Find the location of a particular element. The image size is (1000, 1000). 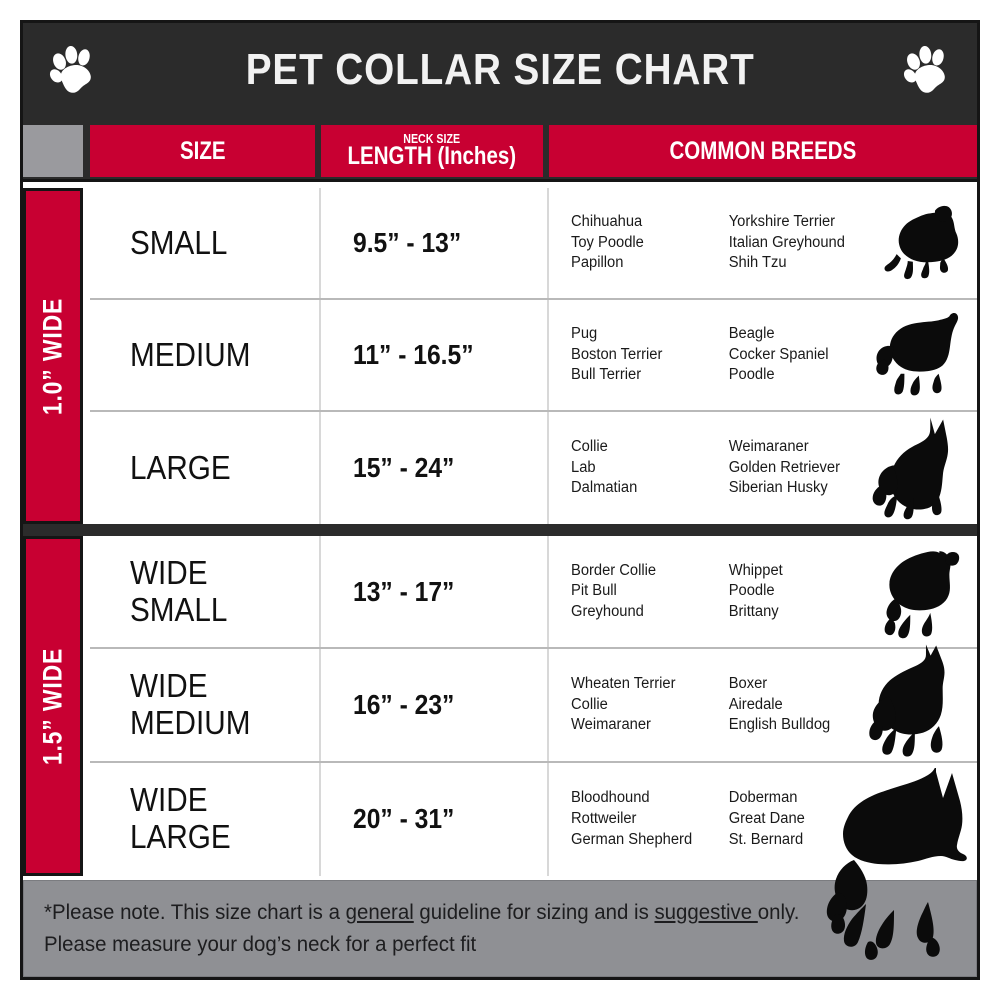

breed-list-secondary: Doberman Great Dane St. Bernard is located at coordinates (766, 818).